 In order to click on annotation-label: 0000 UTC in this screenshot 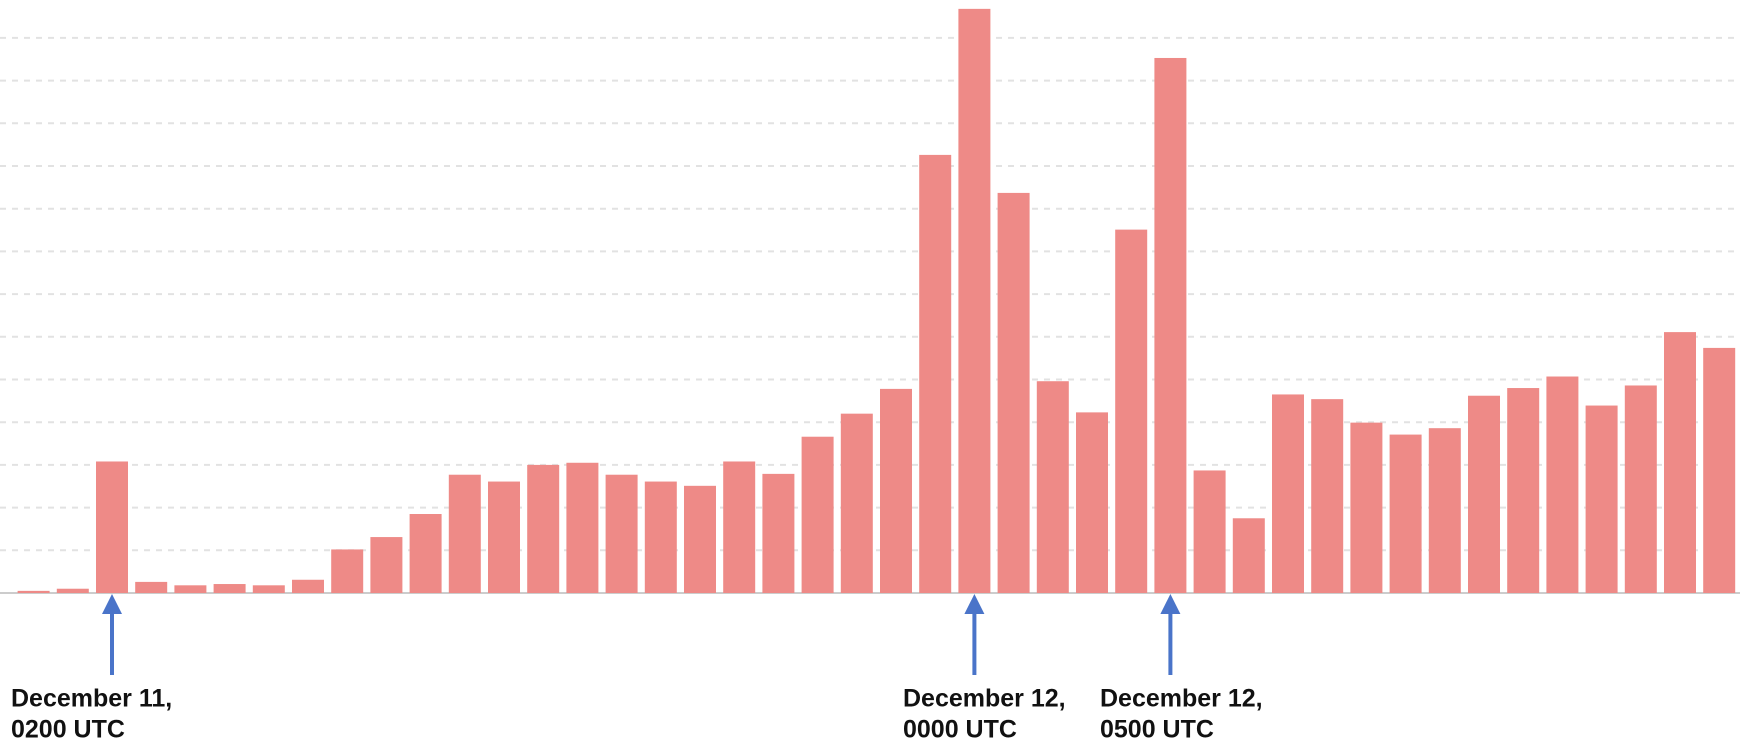, I will do `click(960, 730)`.